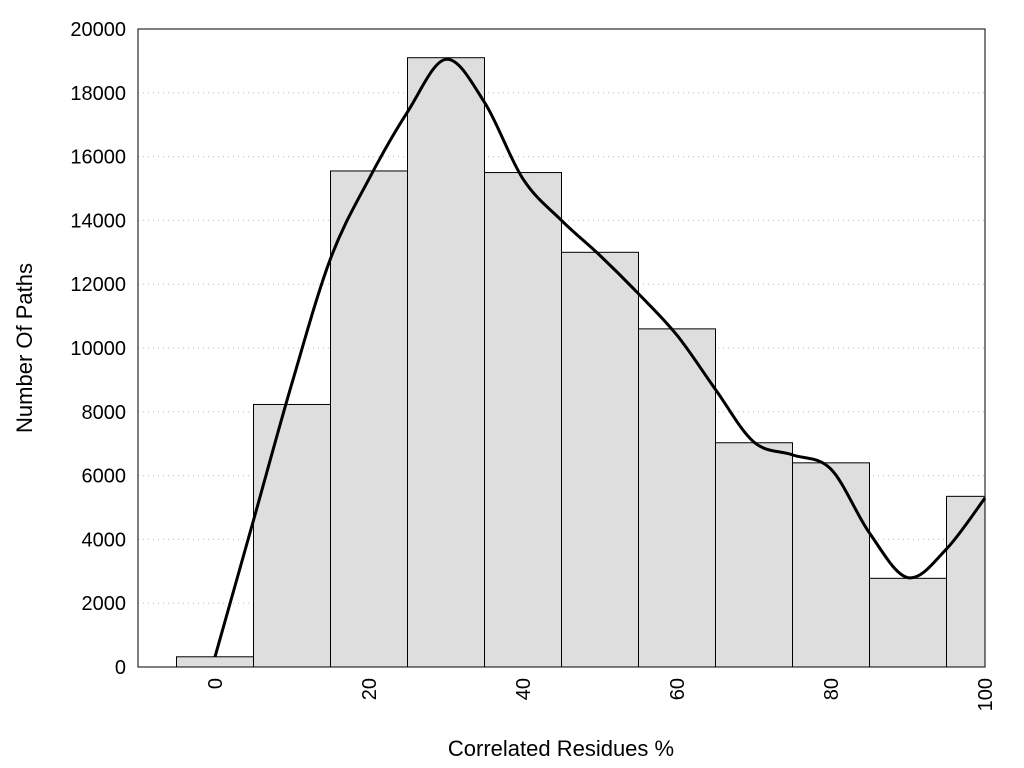  I want to click on x-axis-ticks: 0 20 40 60 80 100, so click(601, 694).